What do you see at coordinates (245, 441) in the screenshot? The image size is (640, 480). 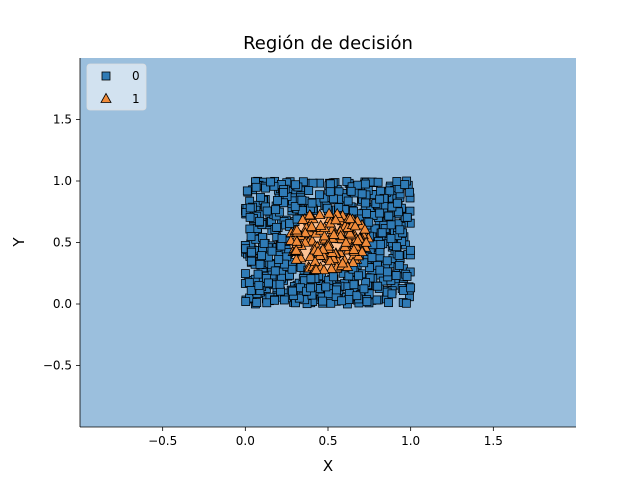 I see `x-tick-label: 0.0` at bounding box center [245, 441].